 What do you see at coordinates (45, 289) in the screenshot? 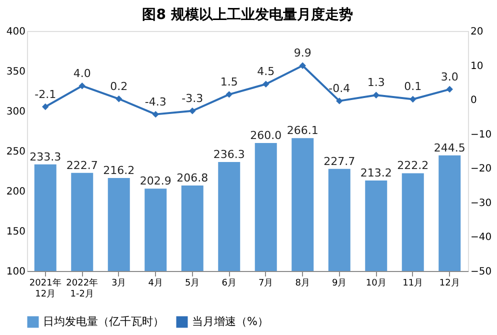
I see `x-tick-label: 2021年 12月` at bounding box center [45, 289].